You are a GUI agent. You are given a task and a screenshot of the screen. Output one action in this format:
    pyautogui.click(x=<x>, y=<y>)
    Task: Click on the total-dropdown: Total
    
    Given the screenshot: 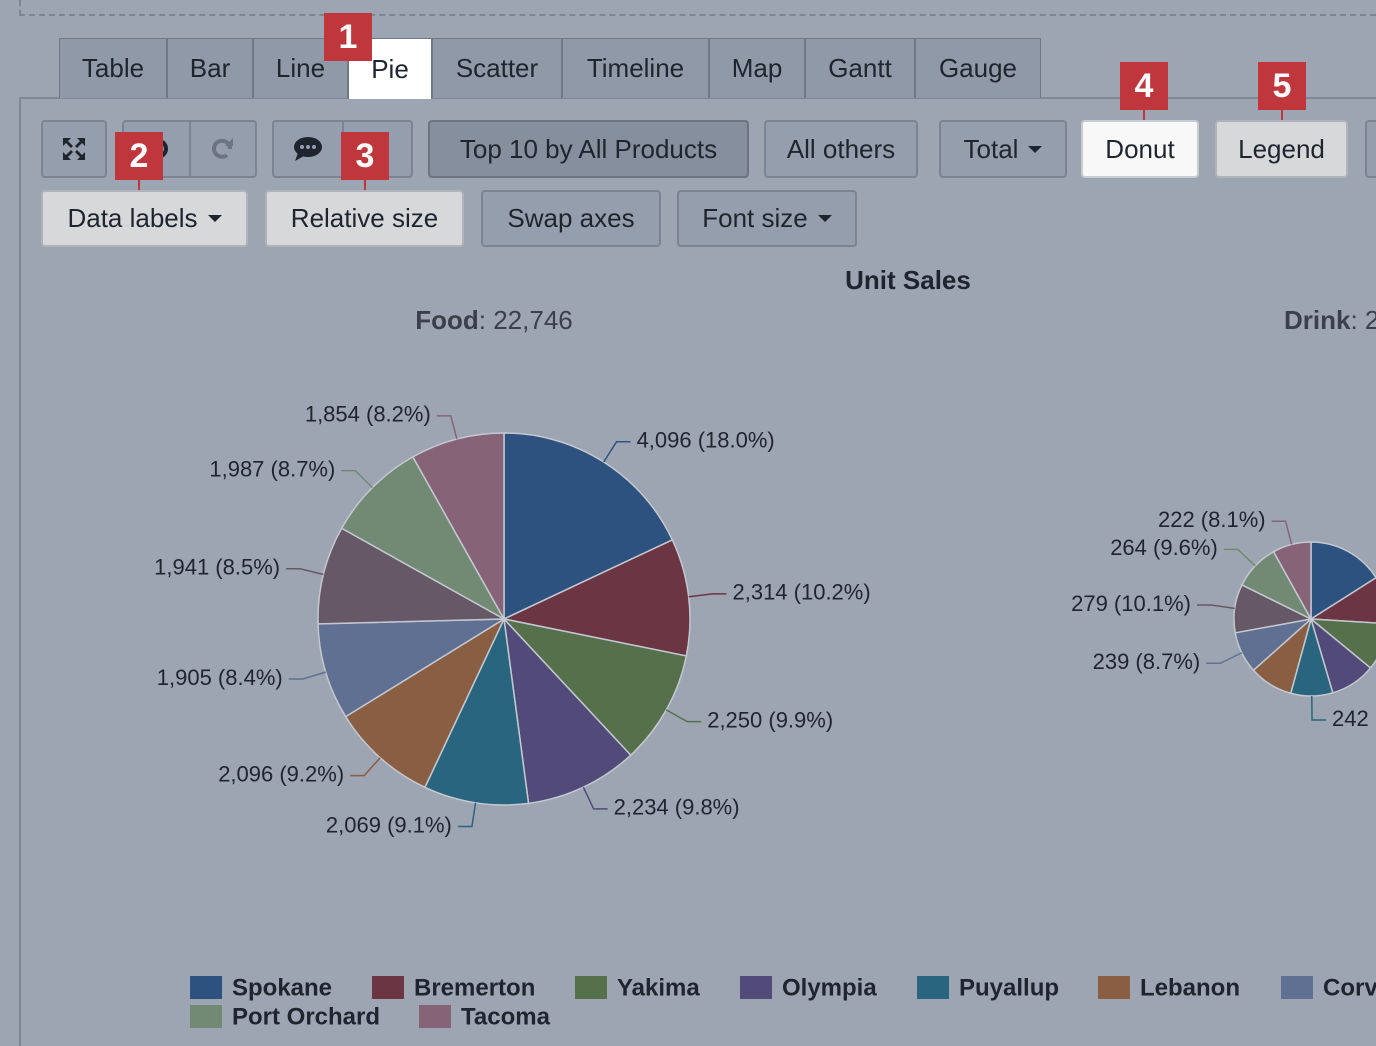 What is the action you would take?
    pyautogui.click(x=1003, y=149)
    